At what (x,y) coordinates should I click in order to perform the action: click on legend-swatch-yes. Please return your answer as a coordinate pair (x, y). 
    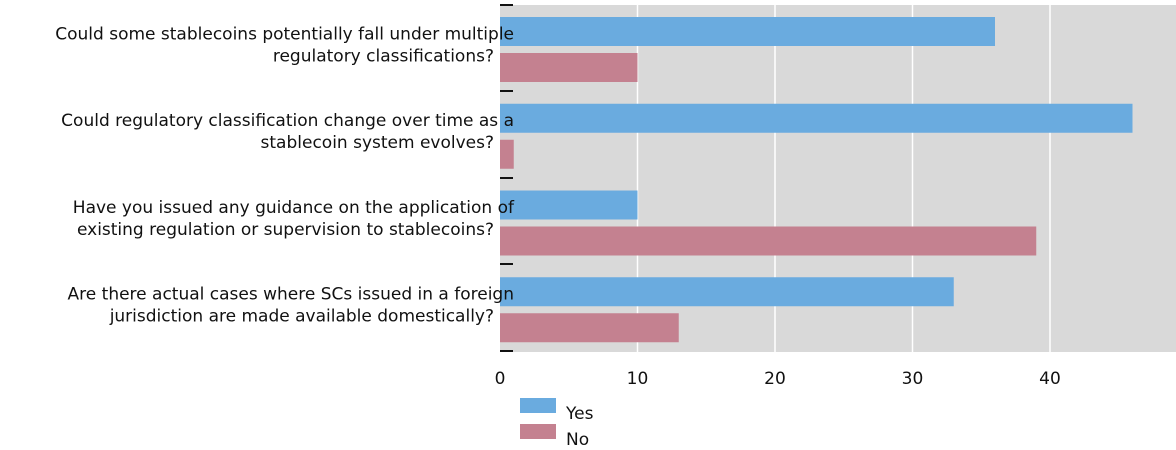
    Looking at the image, I should click on (538, 405).